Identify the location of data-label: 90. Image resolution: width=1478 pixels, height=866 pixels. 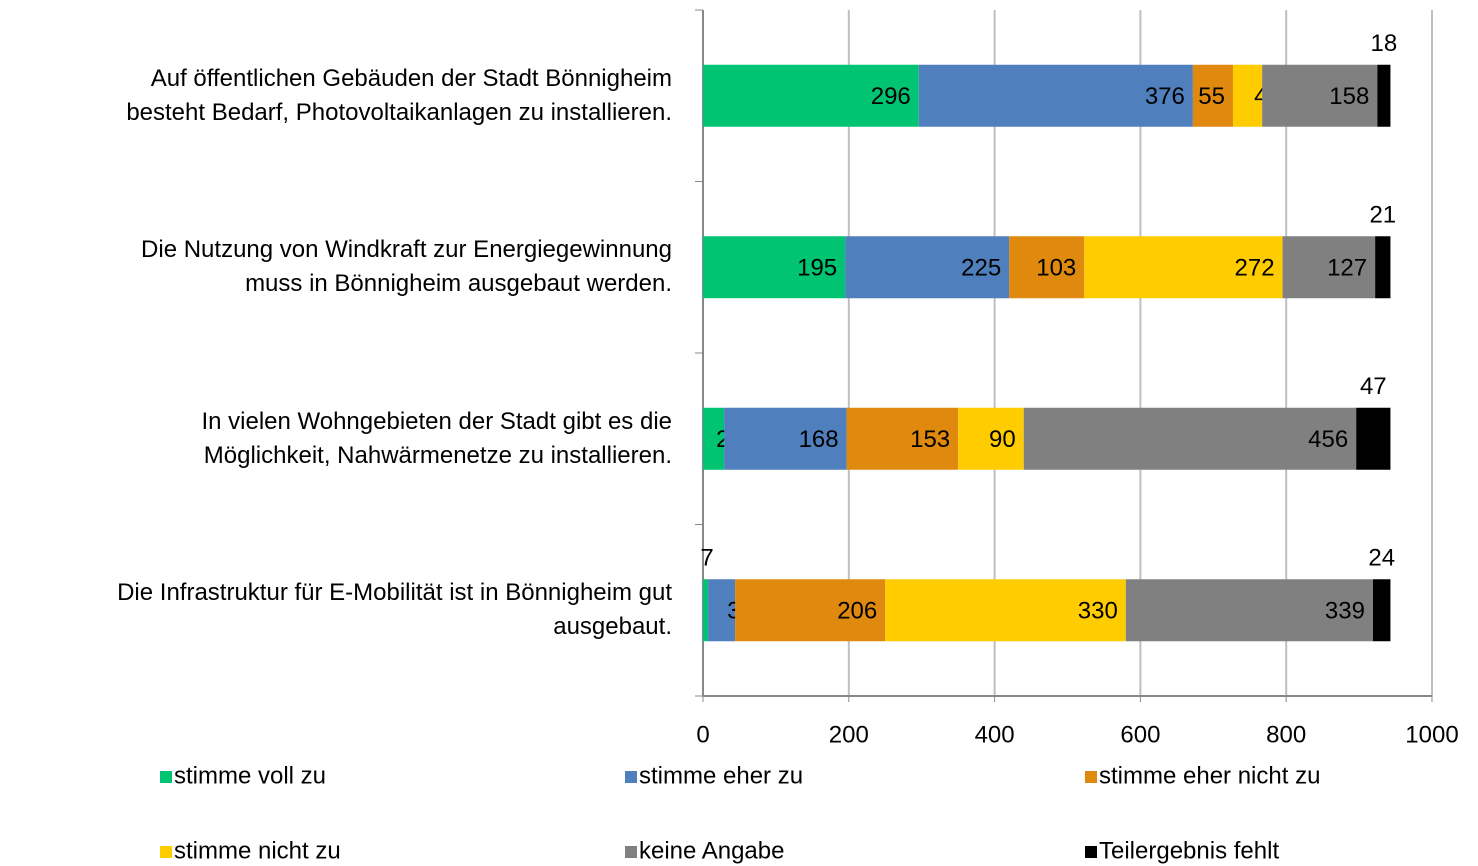
(1002, 439).